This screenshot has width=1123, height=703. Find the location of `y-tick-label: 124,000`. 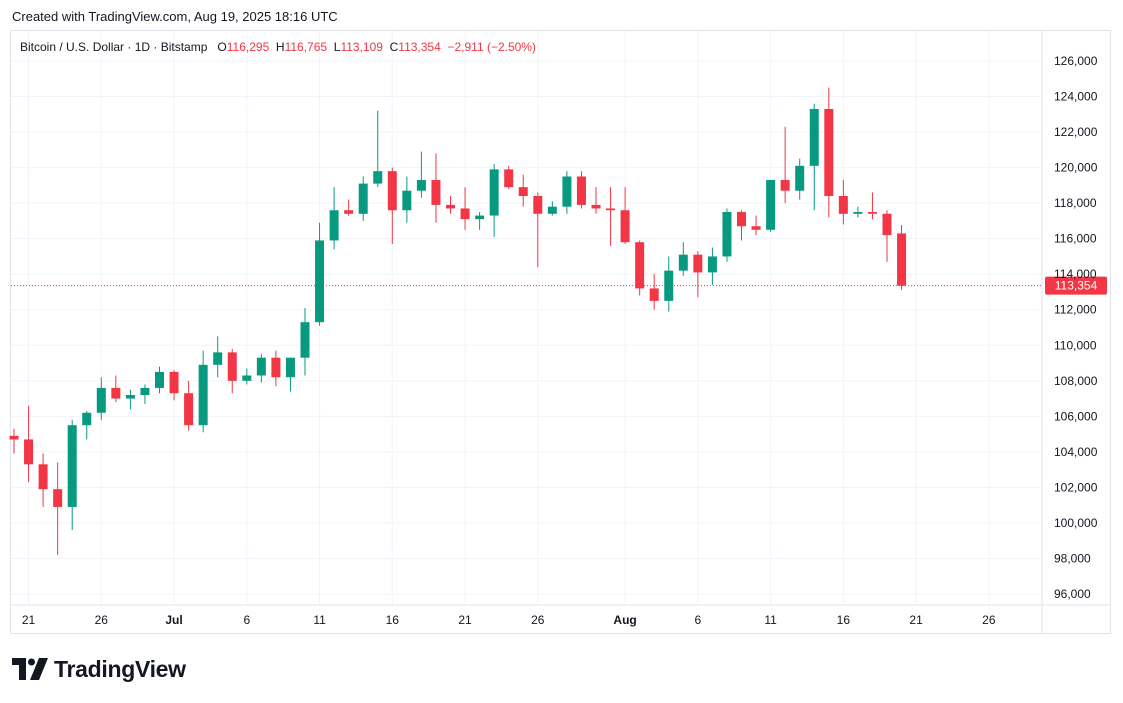

y-tick-label: 124,000 is located at coordinates (1076, 97).